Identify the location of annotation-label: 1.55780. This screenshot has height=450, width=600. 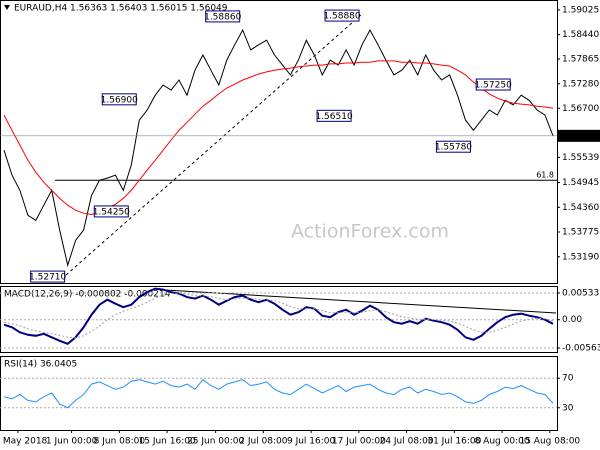
(453, 148).